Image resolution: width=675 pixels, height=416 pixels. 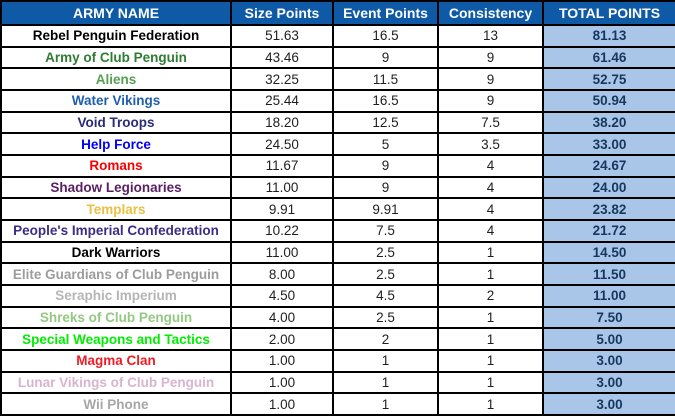 What do you see at coordinates (608, 274) in the screenshot?
I see `total-points-cell: 11.50` at bounding box center [608, 274].